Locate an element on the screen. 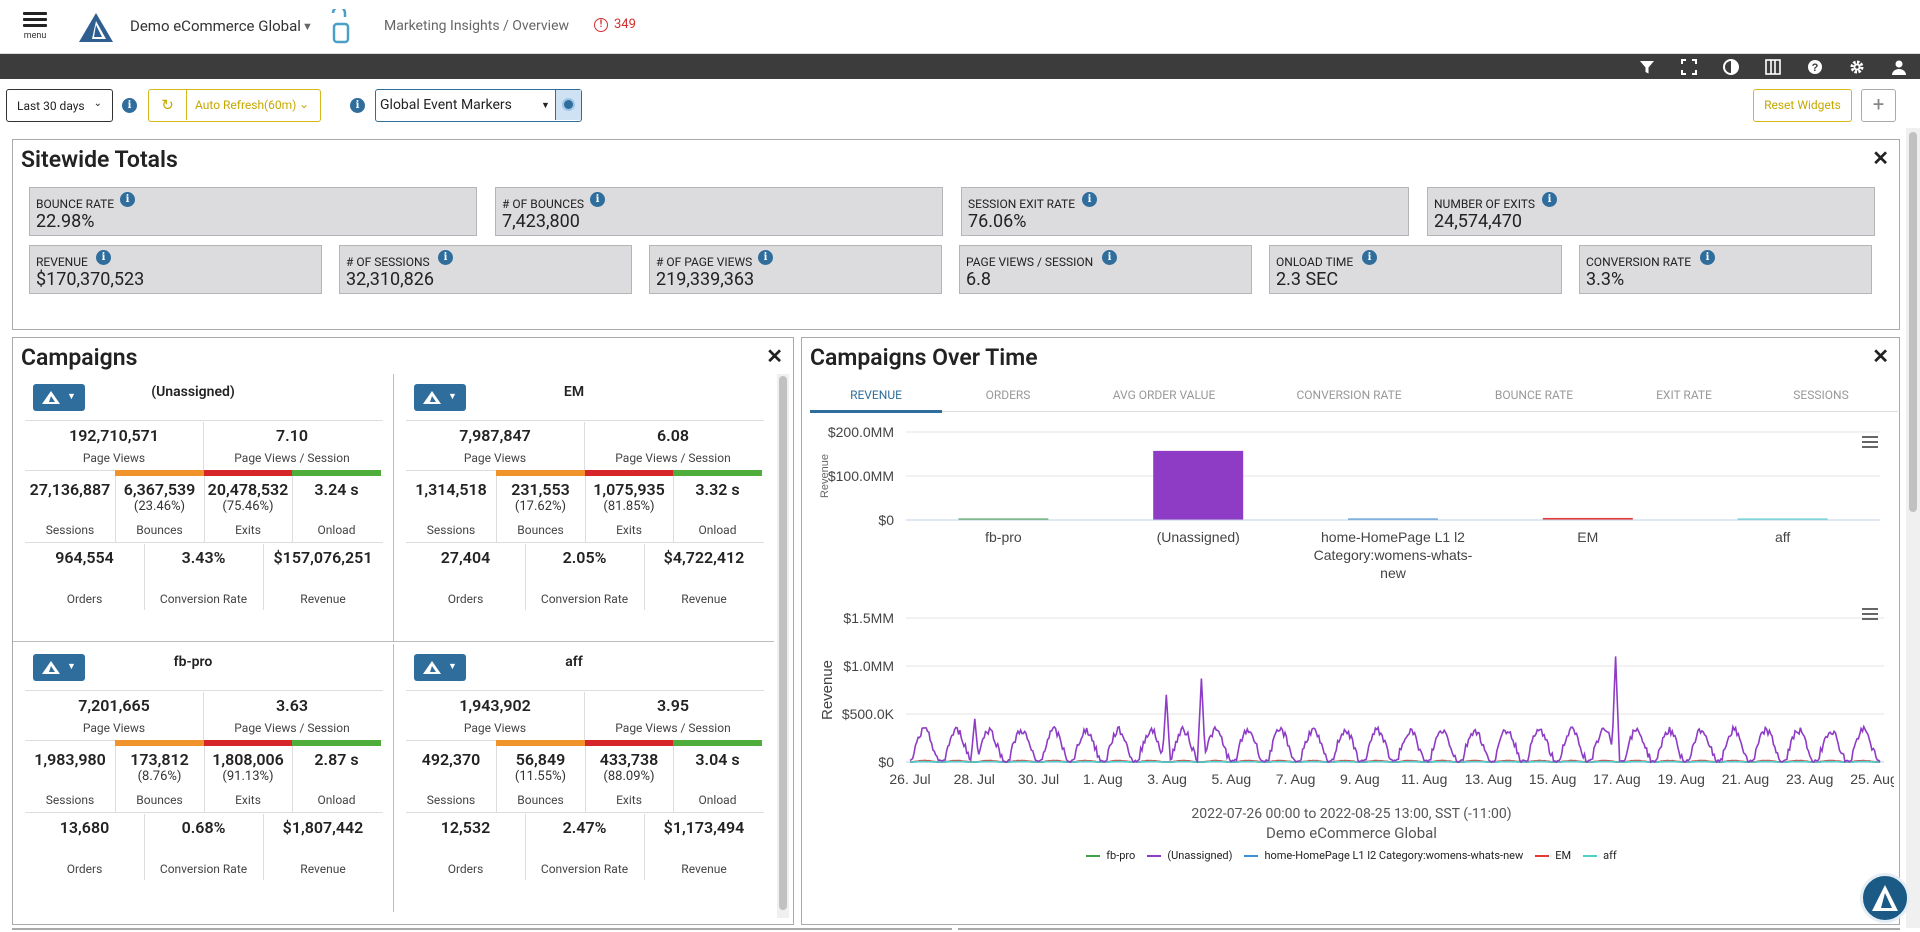  assistant-button is located at coordinates (1885, 898).